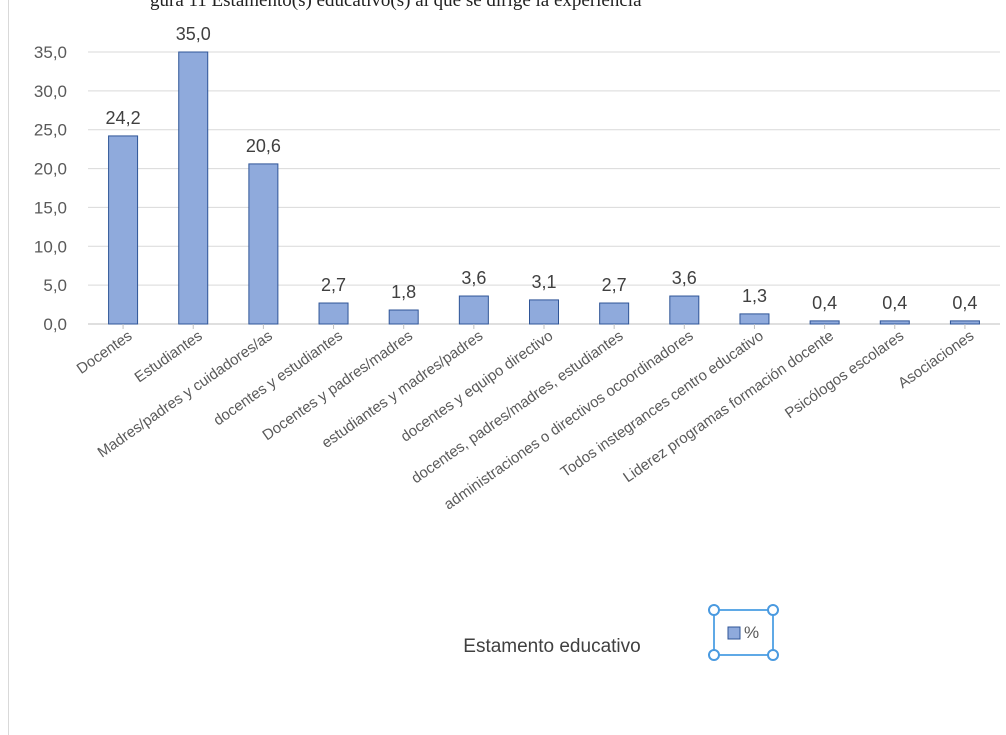 The height and width of the screenshot is (735, 1006). What do you see at coordinates (50, 130) in the screenshot?
I see `y-tick-label: 25,0` at bounding box center [50, 130].